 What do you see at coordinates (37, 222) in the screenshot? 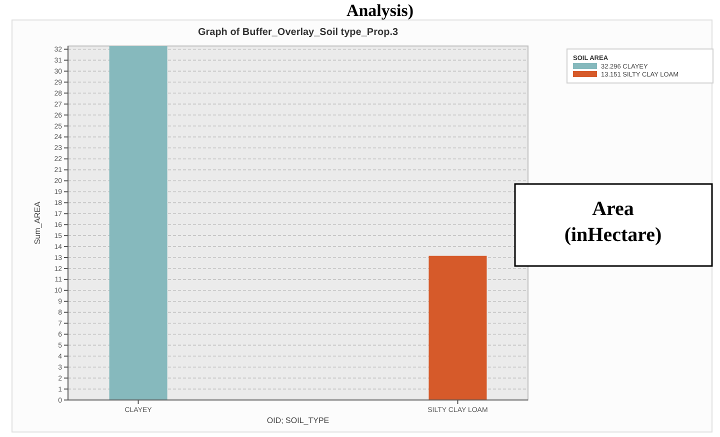
I see `y-axis-title: Sum_AREA` at bounding box center [37, 222].